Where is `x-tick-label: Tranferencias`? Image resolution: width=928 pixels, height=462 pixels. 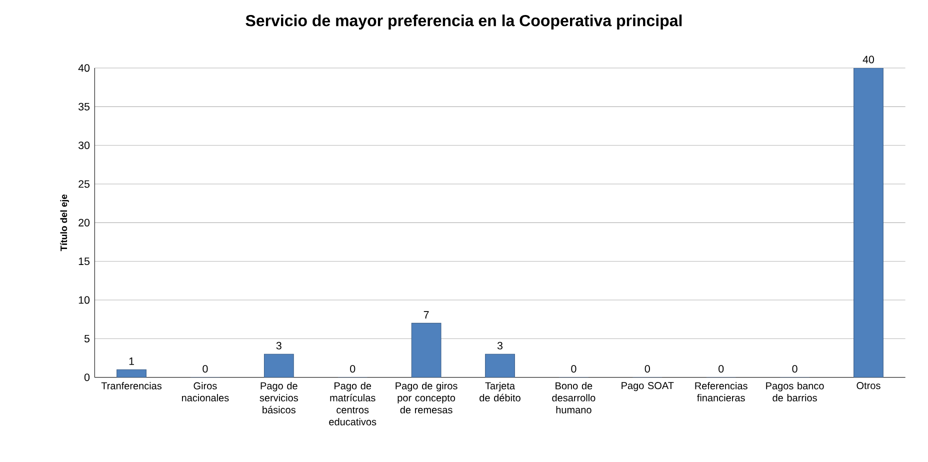 x-tick-label: Tranferencias is located at coordinates (131, 386).